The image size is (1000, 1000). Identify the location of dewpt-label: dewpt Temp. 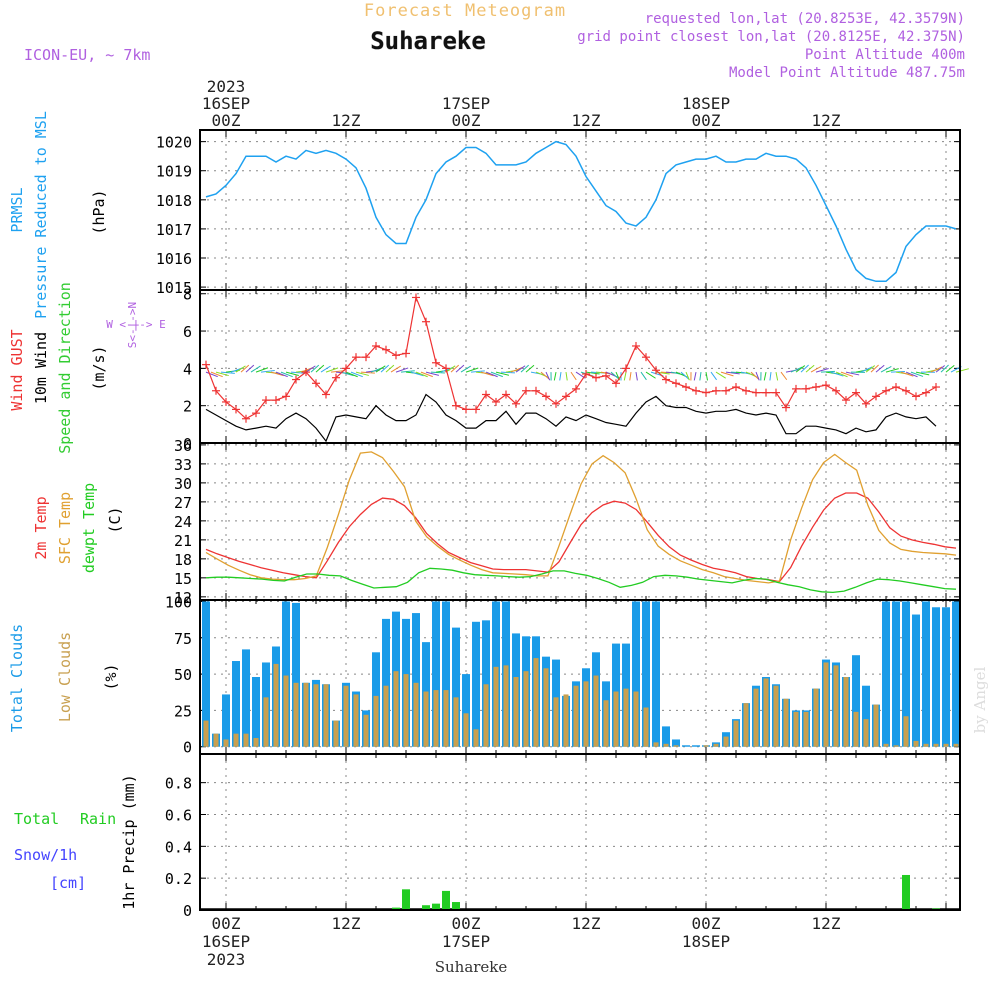
(89, 528).